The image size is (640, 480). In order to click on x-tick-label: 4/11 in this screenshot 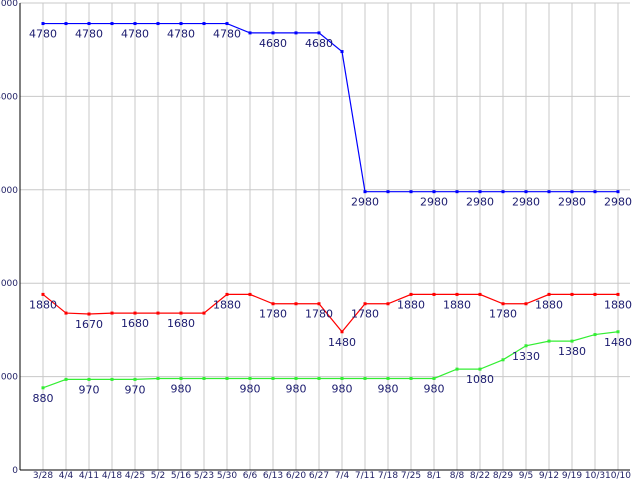, I will do `click(89, 475)`.